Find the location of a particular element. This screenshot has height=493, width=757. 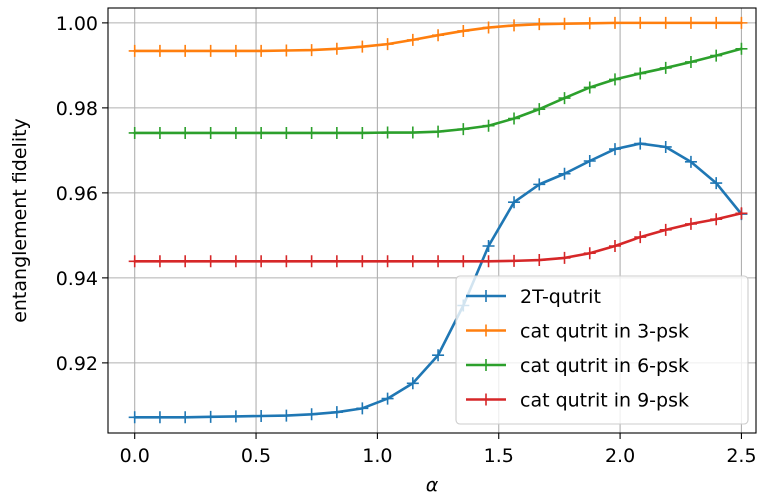

legend-item: 2T-qutrit is located at coordinates (533, 297).